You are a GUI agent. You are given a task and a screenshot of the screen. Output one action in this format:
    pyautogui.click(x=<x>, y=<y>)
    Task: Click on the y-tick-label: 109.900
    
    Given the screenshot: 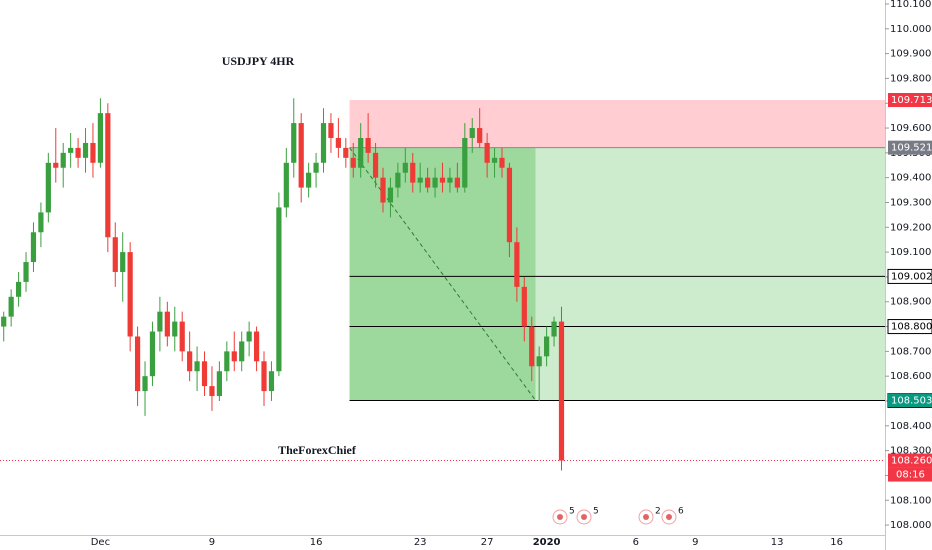 What is the action you would take?
    pyautogui.click(x=910, y=54)
    